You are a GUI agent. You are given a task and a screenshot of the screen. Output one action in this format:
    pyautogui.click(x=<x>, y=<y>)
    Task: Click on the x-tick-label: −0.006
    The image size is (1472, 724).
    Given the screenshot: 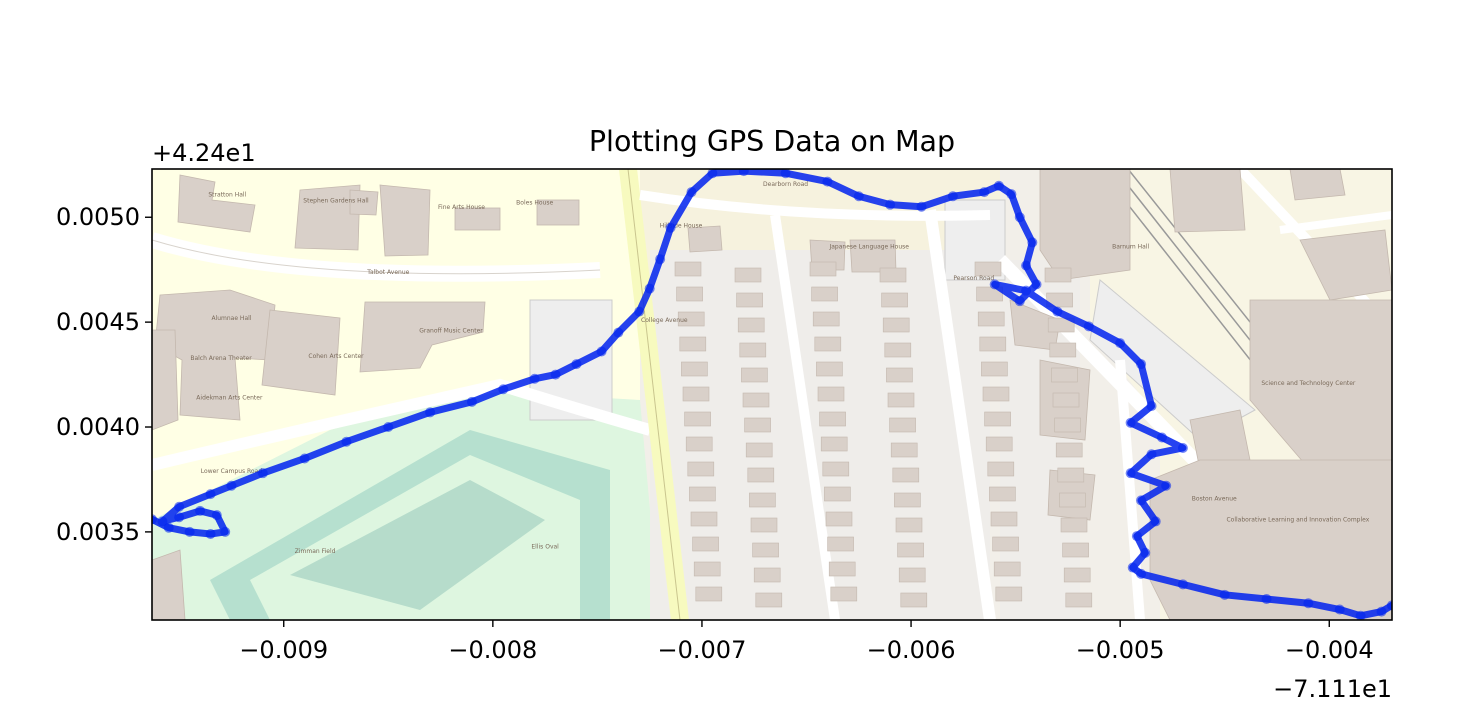 What is the action you would take?
    pyautogui.click(x=911, y=650)
    